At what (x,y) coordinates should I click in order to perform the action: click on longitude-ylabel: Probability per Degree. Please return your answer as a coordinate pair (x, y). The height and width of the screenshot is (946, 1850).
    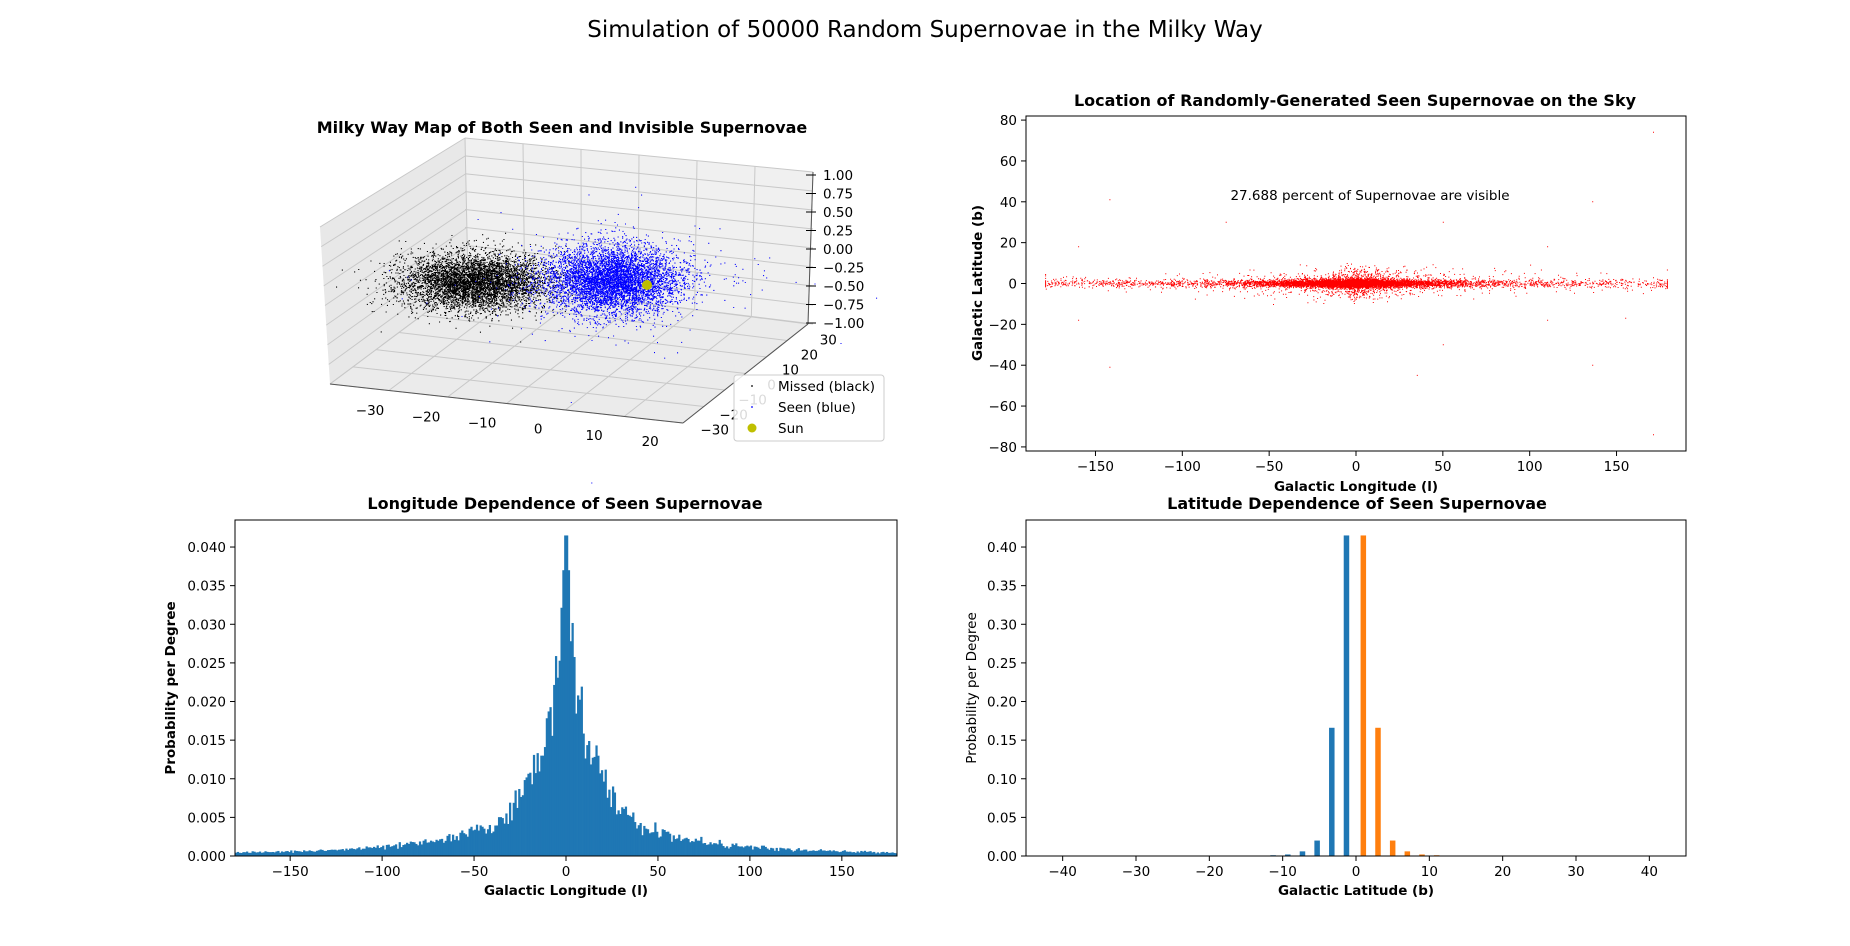
    Looking at the image, I should click on (171, 687).